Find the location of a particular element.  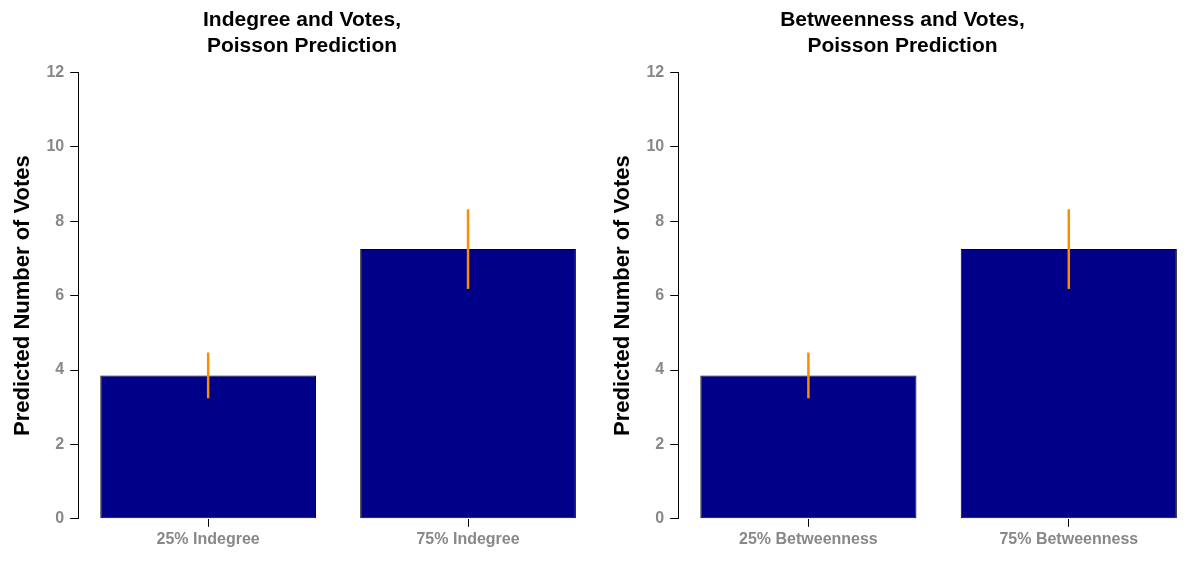

chart-title: Betweenness and Votes, Poisson Prediction is located at coordinates (902, 31).